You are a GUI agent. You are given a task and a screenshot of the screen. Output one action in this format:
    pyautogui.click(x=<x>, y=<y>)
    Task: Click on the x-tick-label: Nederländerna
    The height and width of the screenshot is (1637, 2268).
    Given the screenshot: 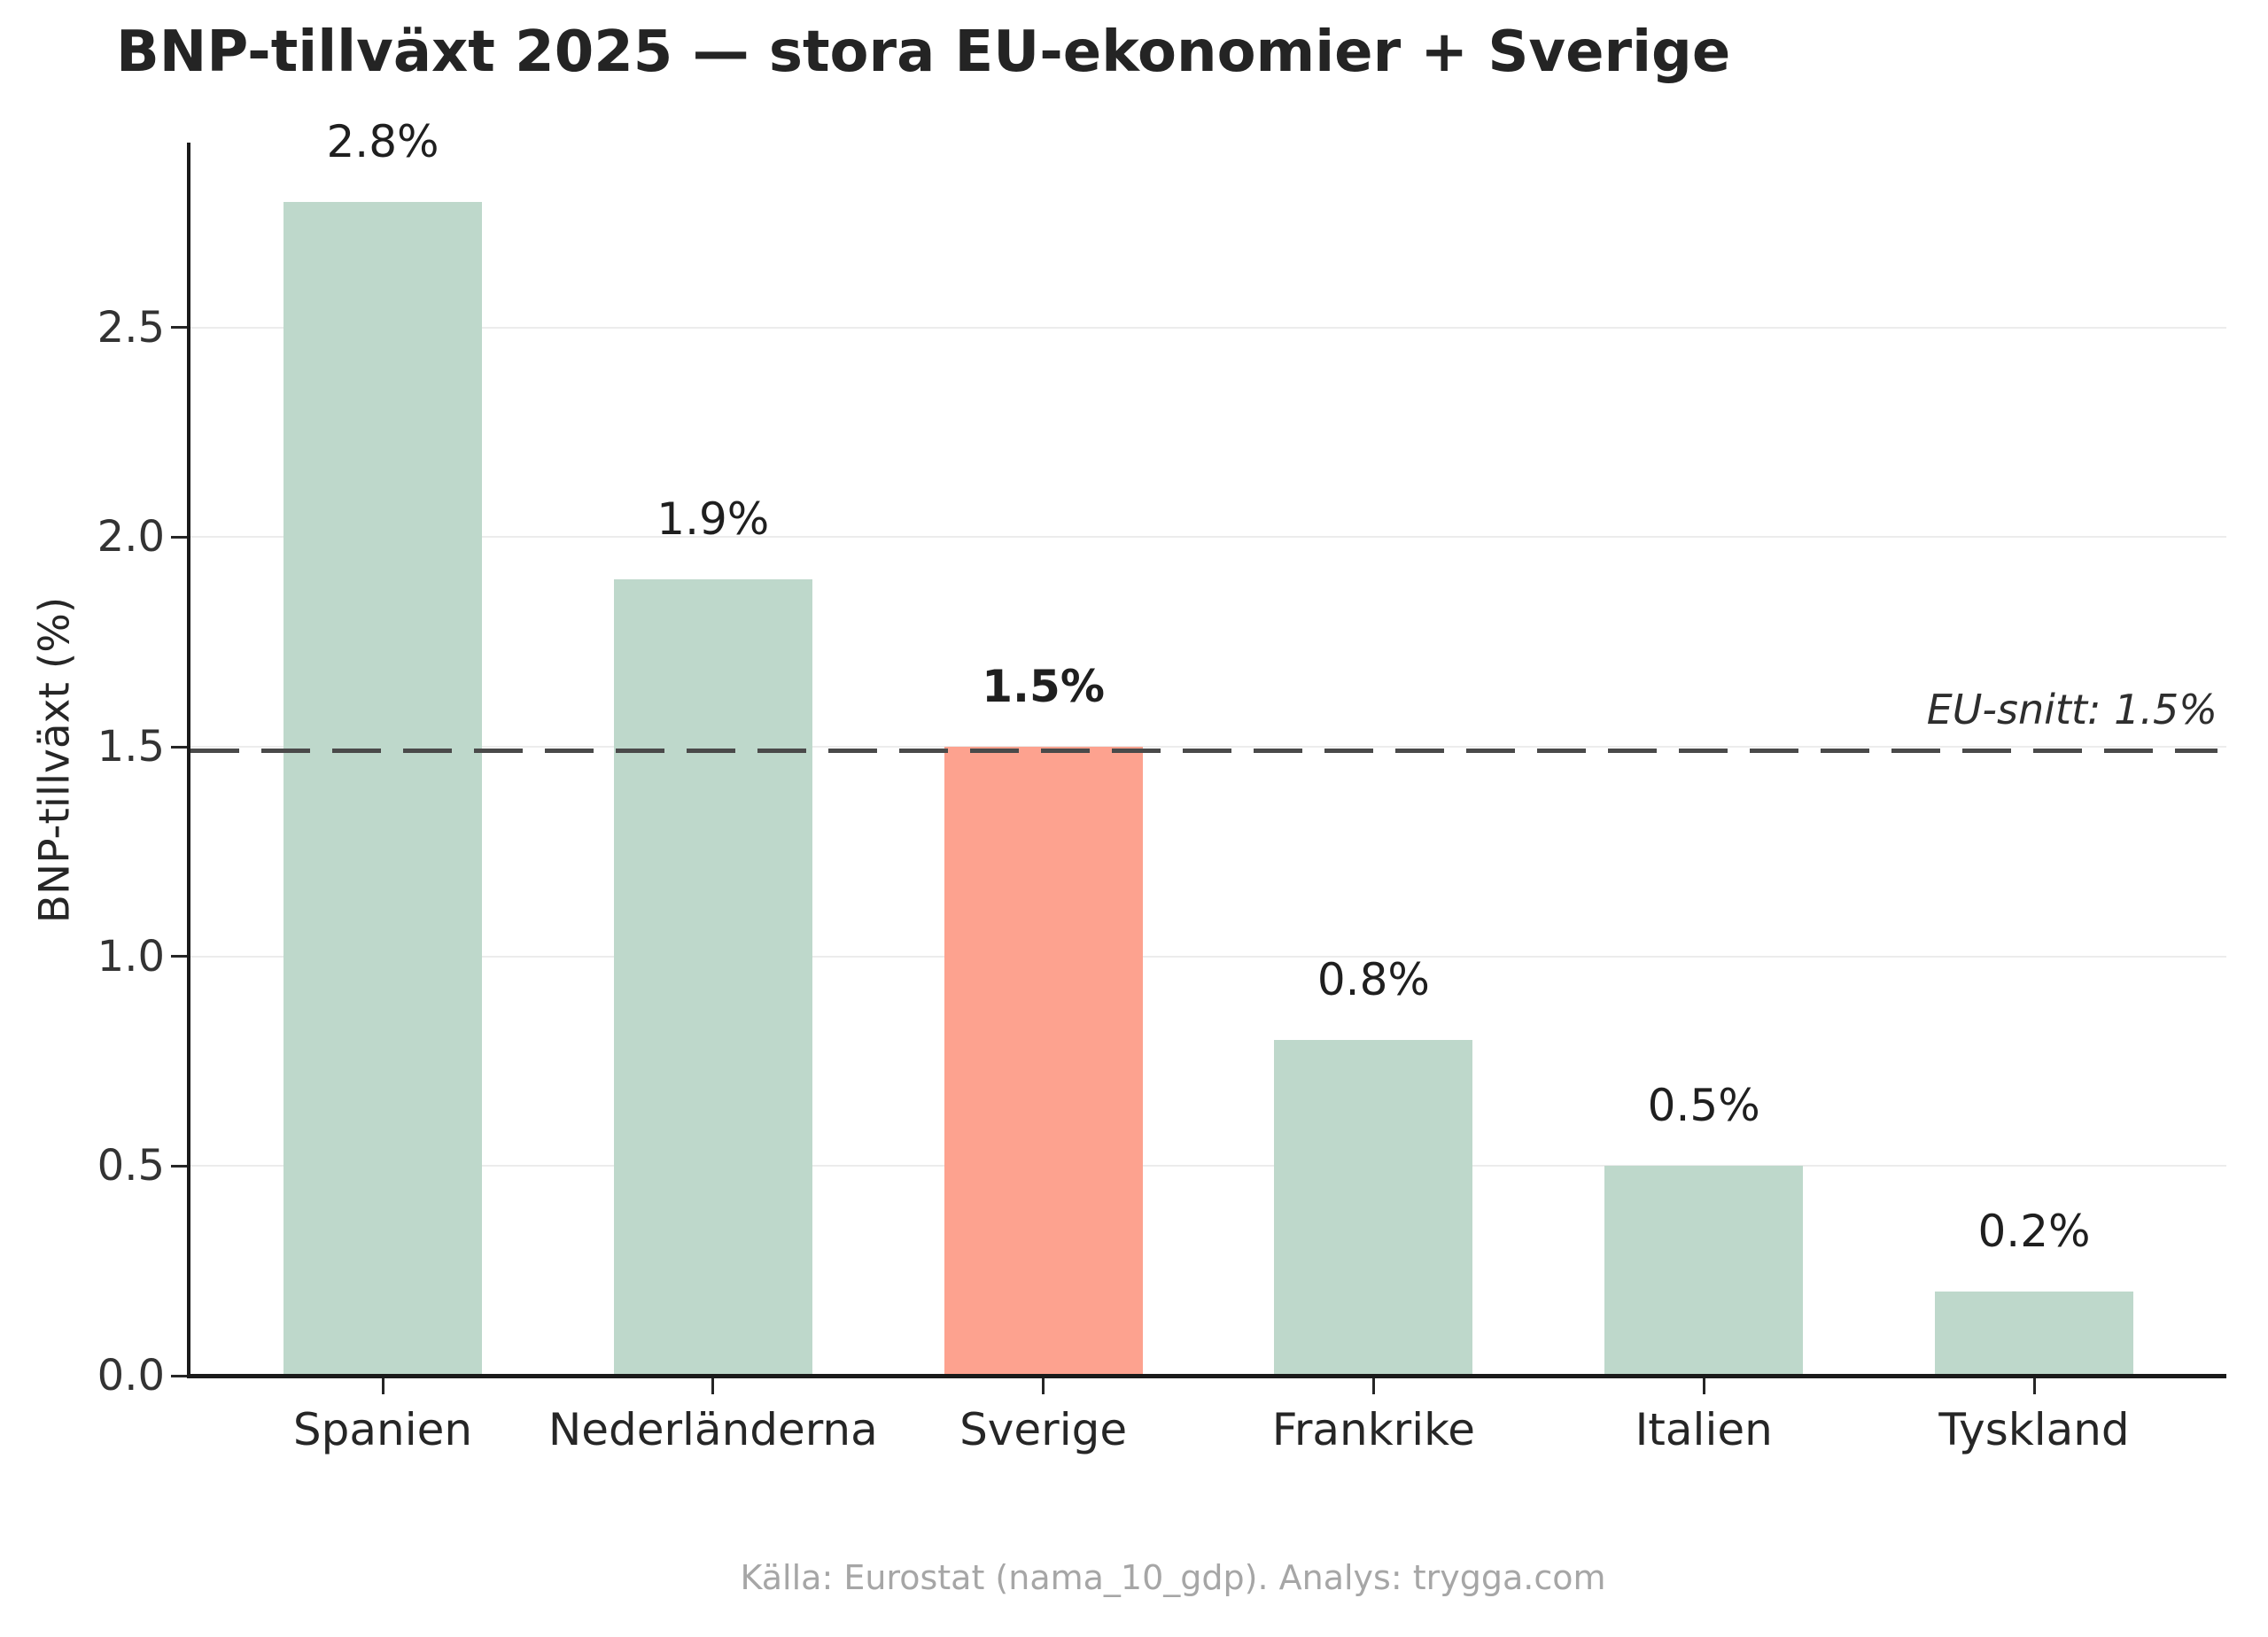 What is the action you would take?
    pyautogui.click(x=713, y=1429)
    